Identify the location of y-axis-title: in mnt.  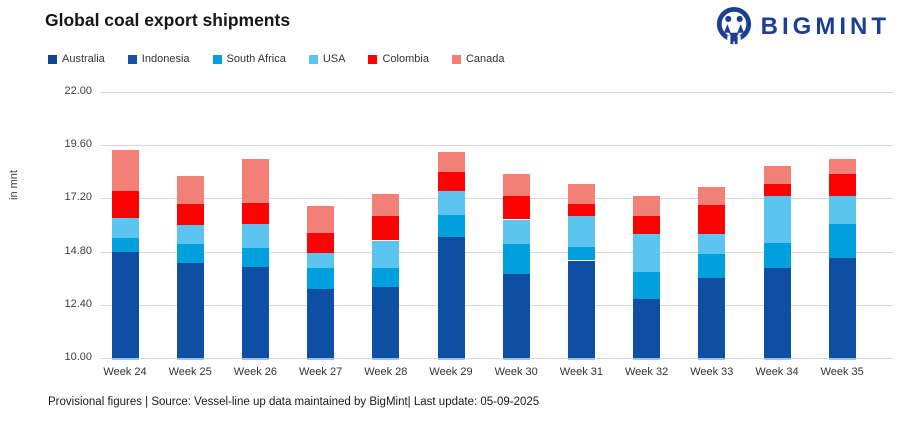
(14, 185).